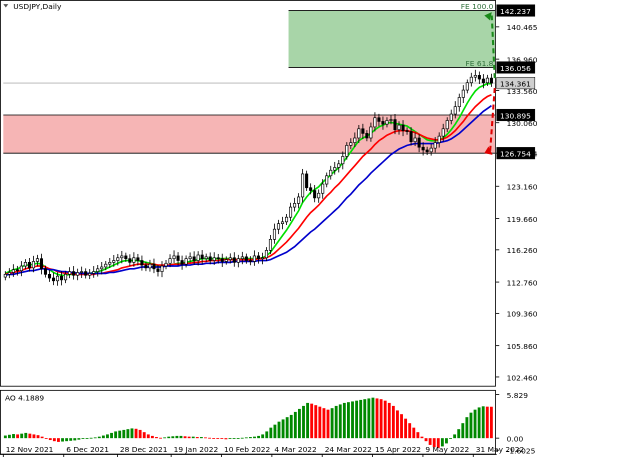 This screenshot has width=640, height=457. I want to click on date-axis-tick-label: 31 May 2022, so click(500, 449).